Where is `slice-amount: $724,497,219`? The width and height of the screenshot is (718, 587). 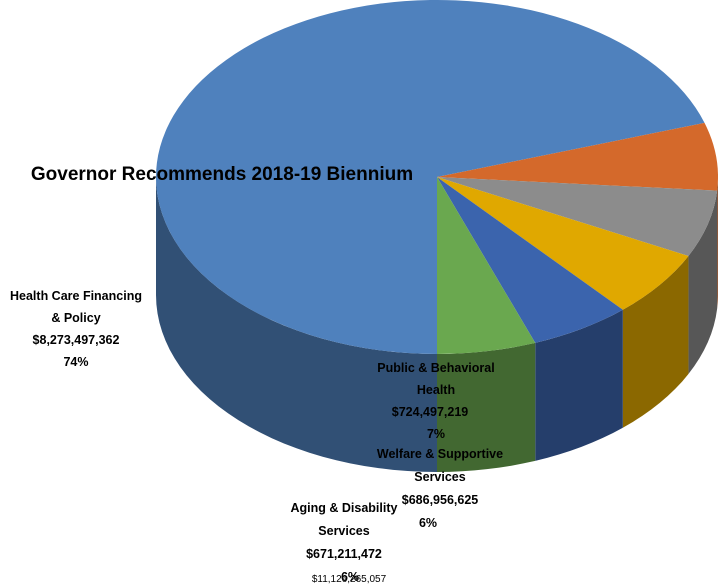
slice-amount: $724,497,219 is located at coordinates (430, 412).